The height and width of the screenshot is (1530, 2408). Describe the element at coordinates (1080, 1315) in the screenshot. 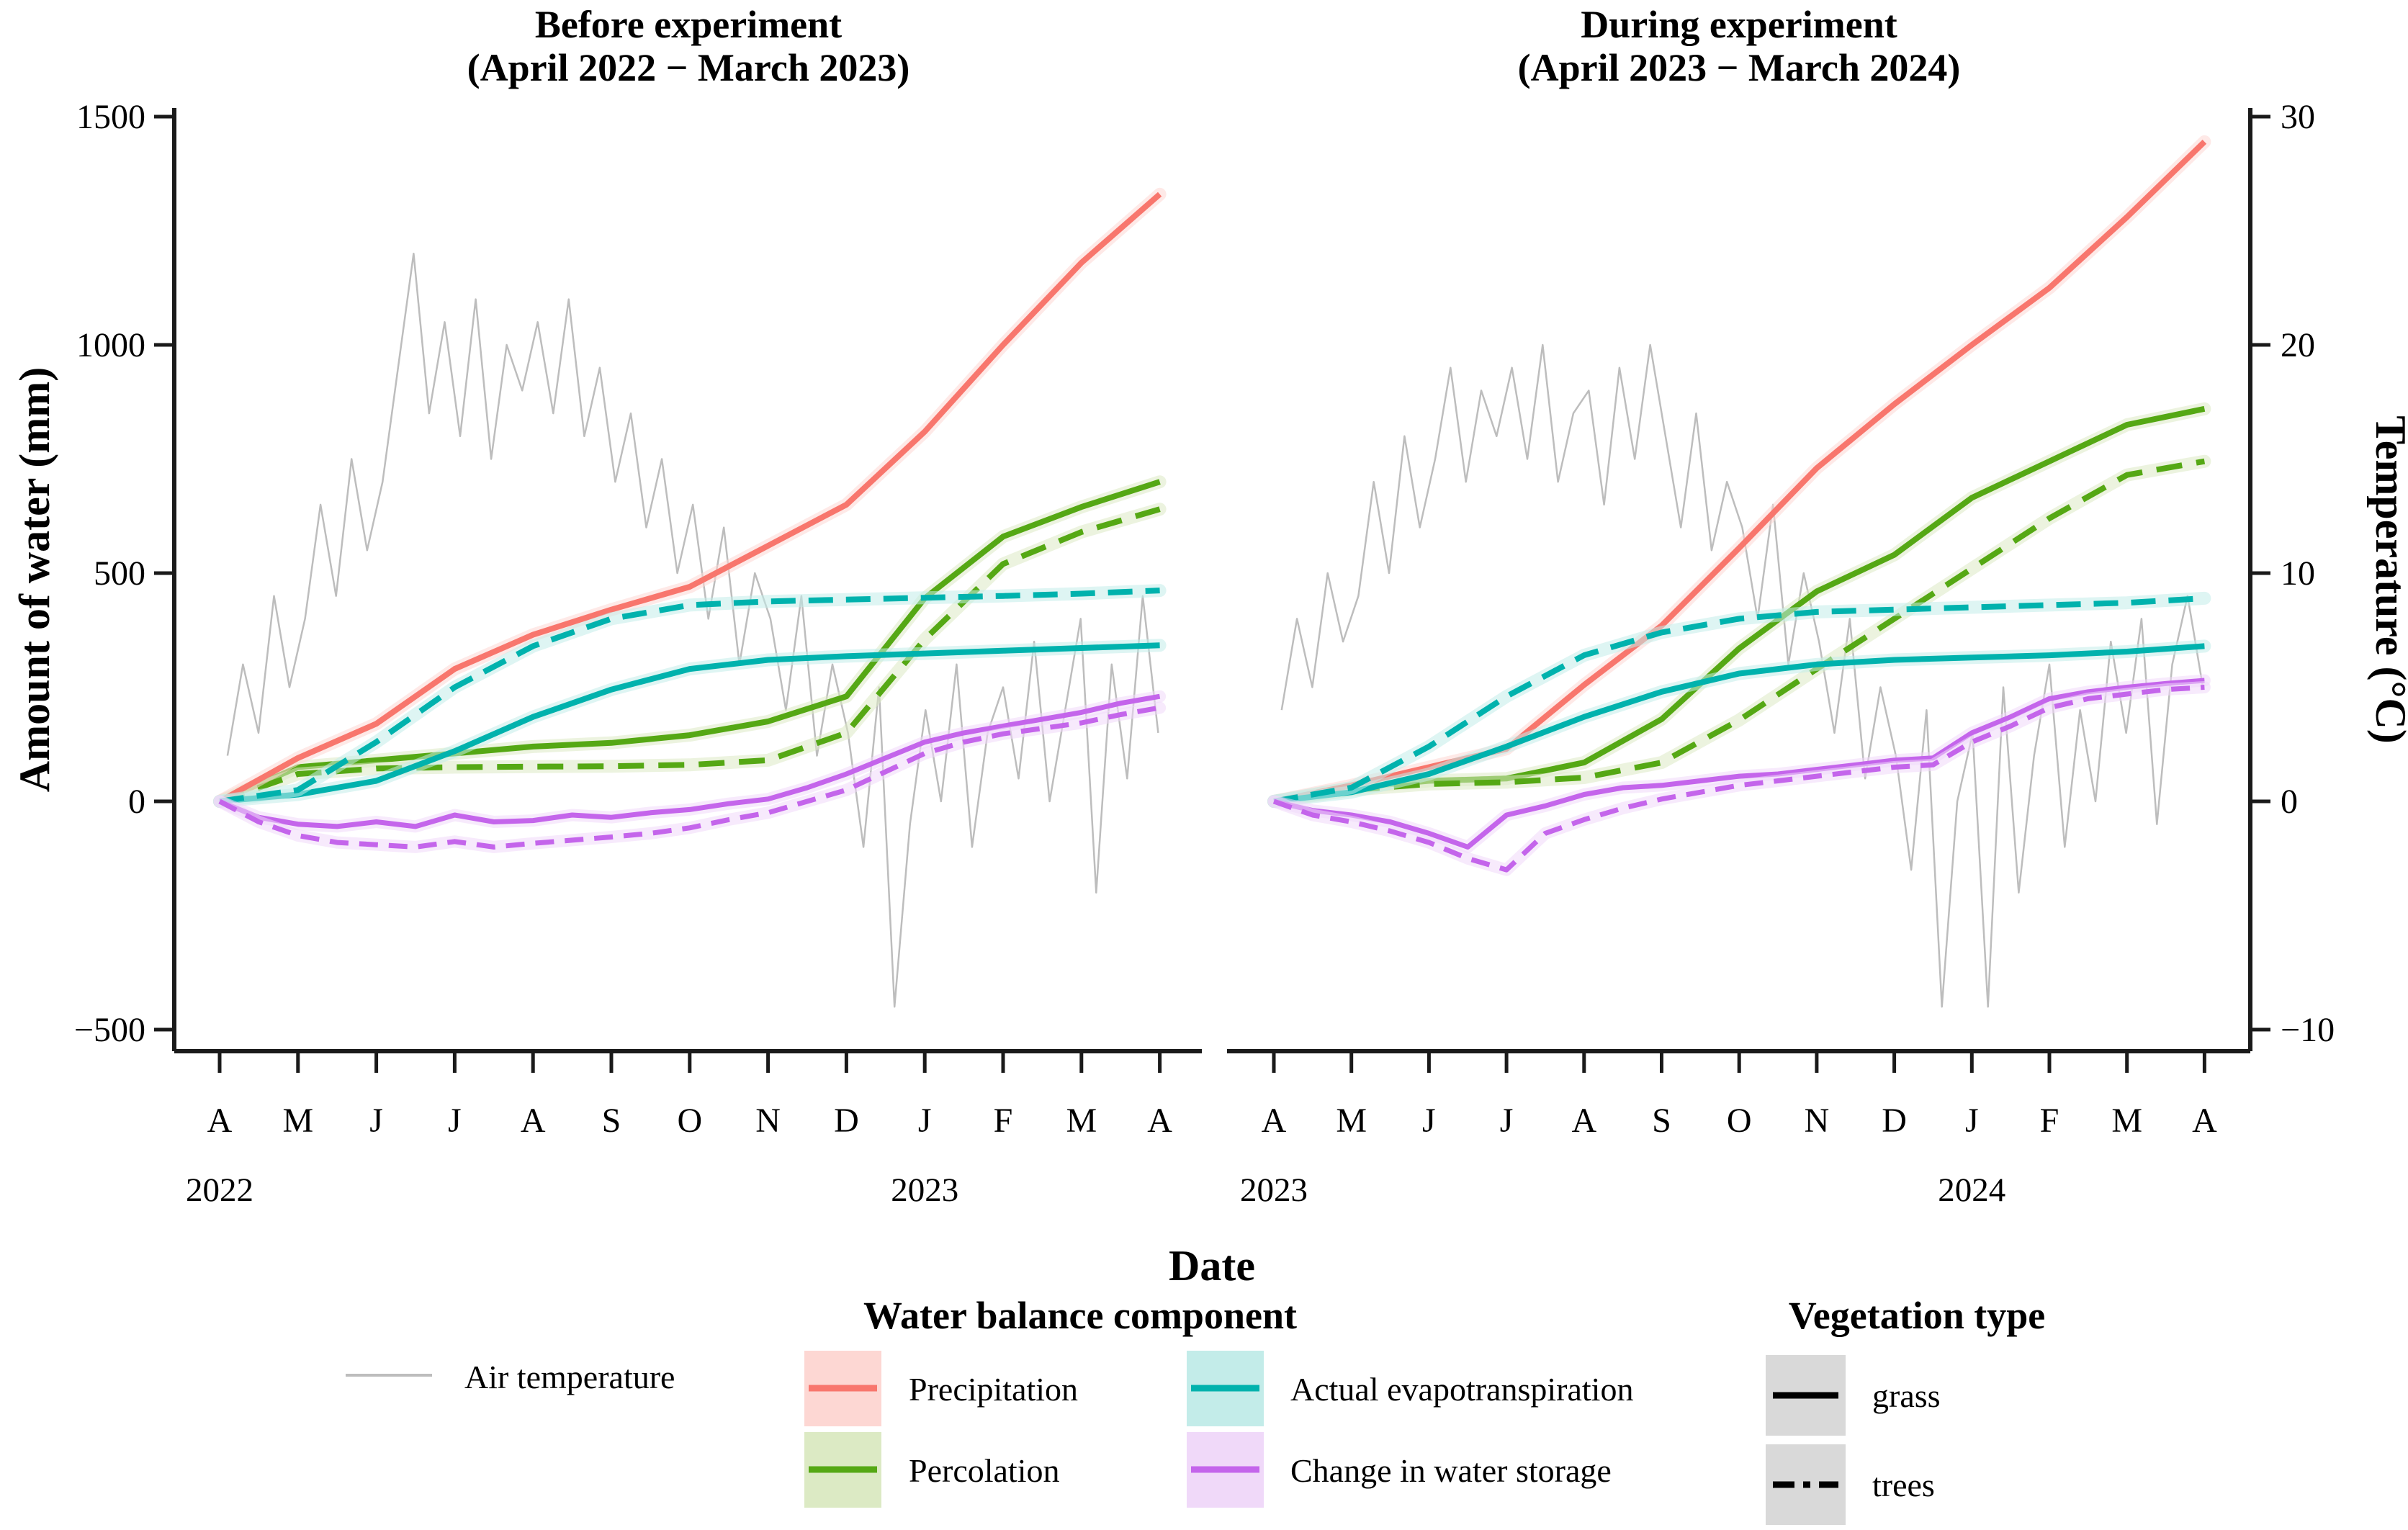

I see `legend-water-balance-title: Water balance component` at that location.